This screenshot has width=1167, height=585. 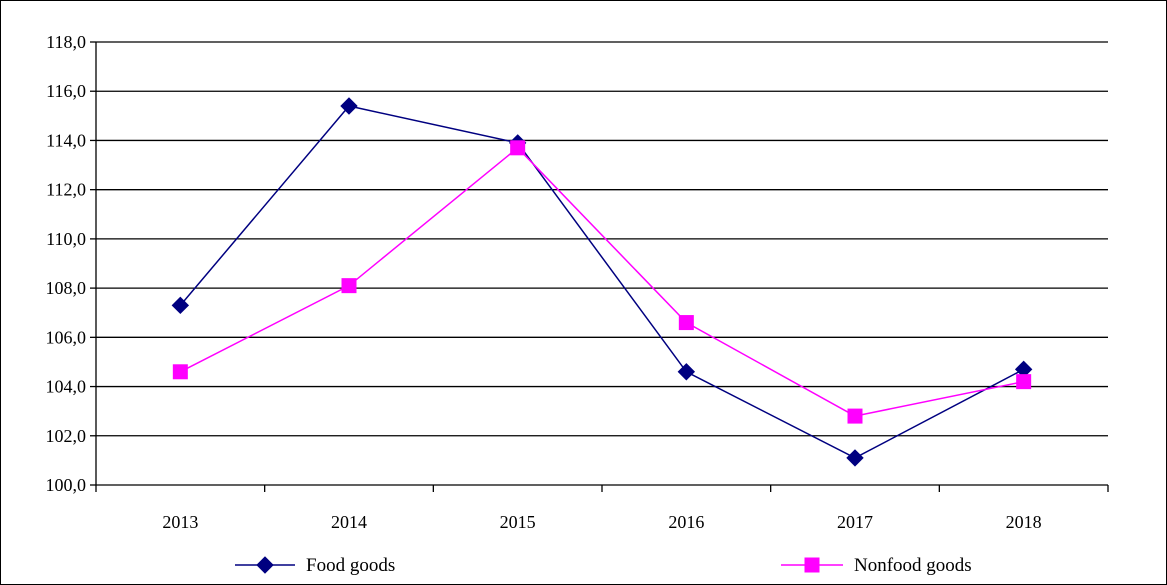 I want to click on legend-label: Nonfood goods, so click(x=913, y=565).